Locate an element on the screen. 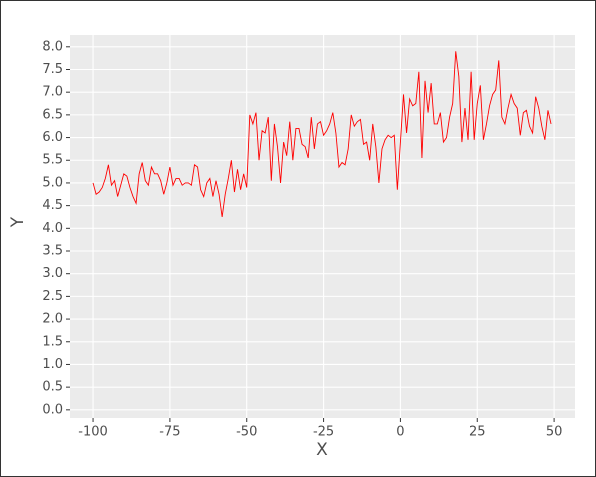 Image resolution: width=596 pixels, height=477 pixels. x-tick-label: 50 is located at coordinates (554, 432).